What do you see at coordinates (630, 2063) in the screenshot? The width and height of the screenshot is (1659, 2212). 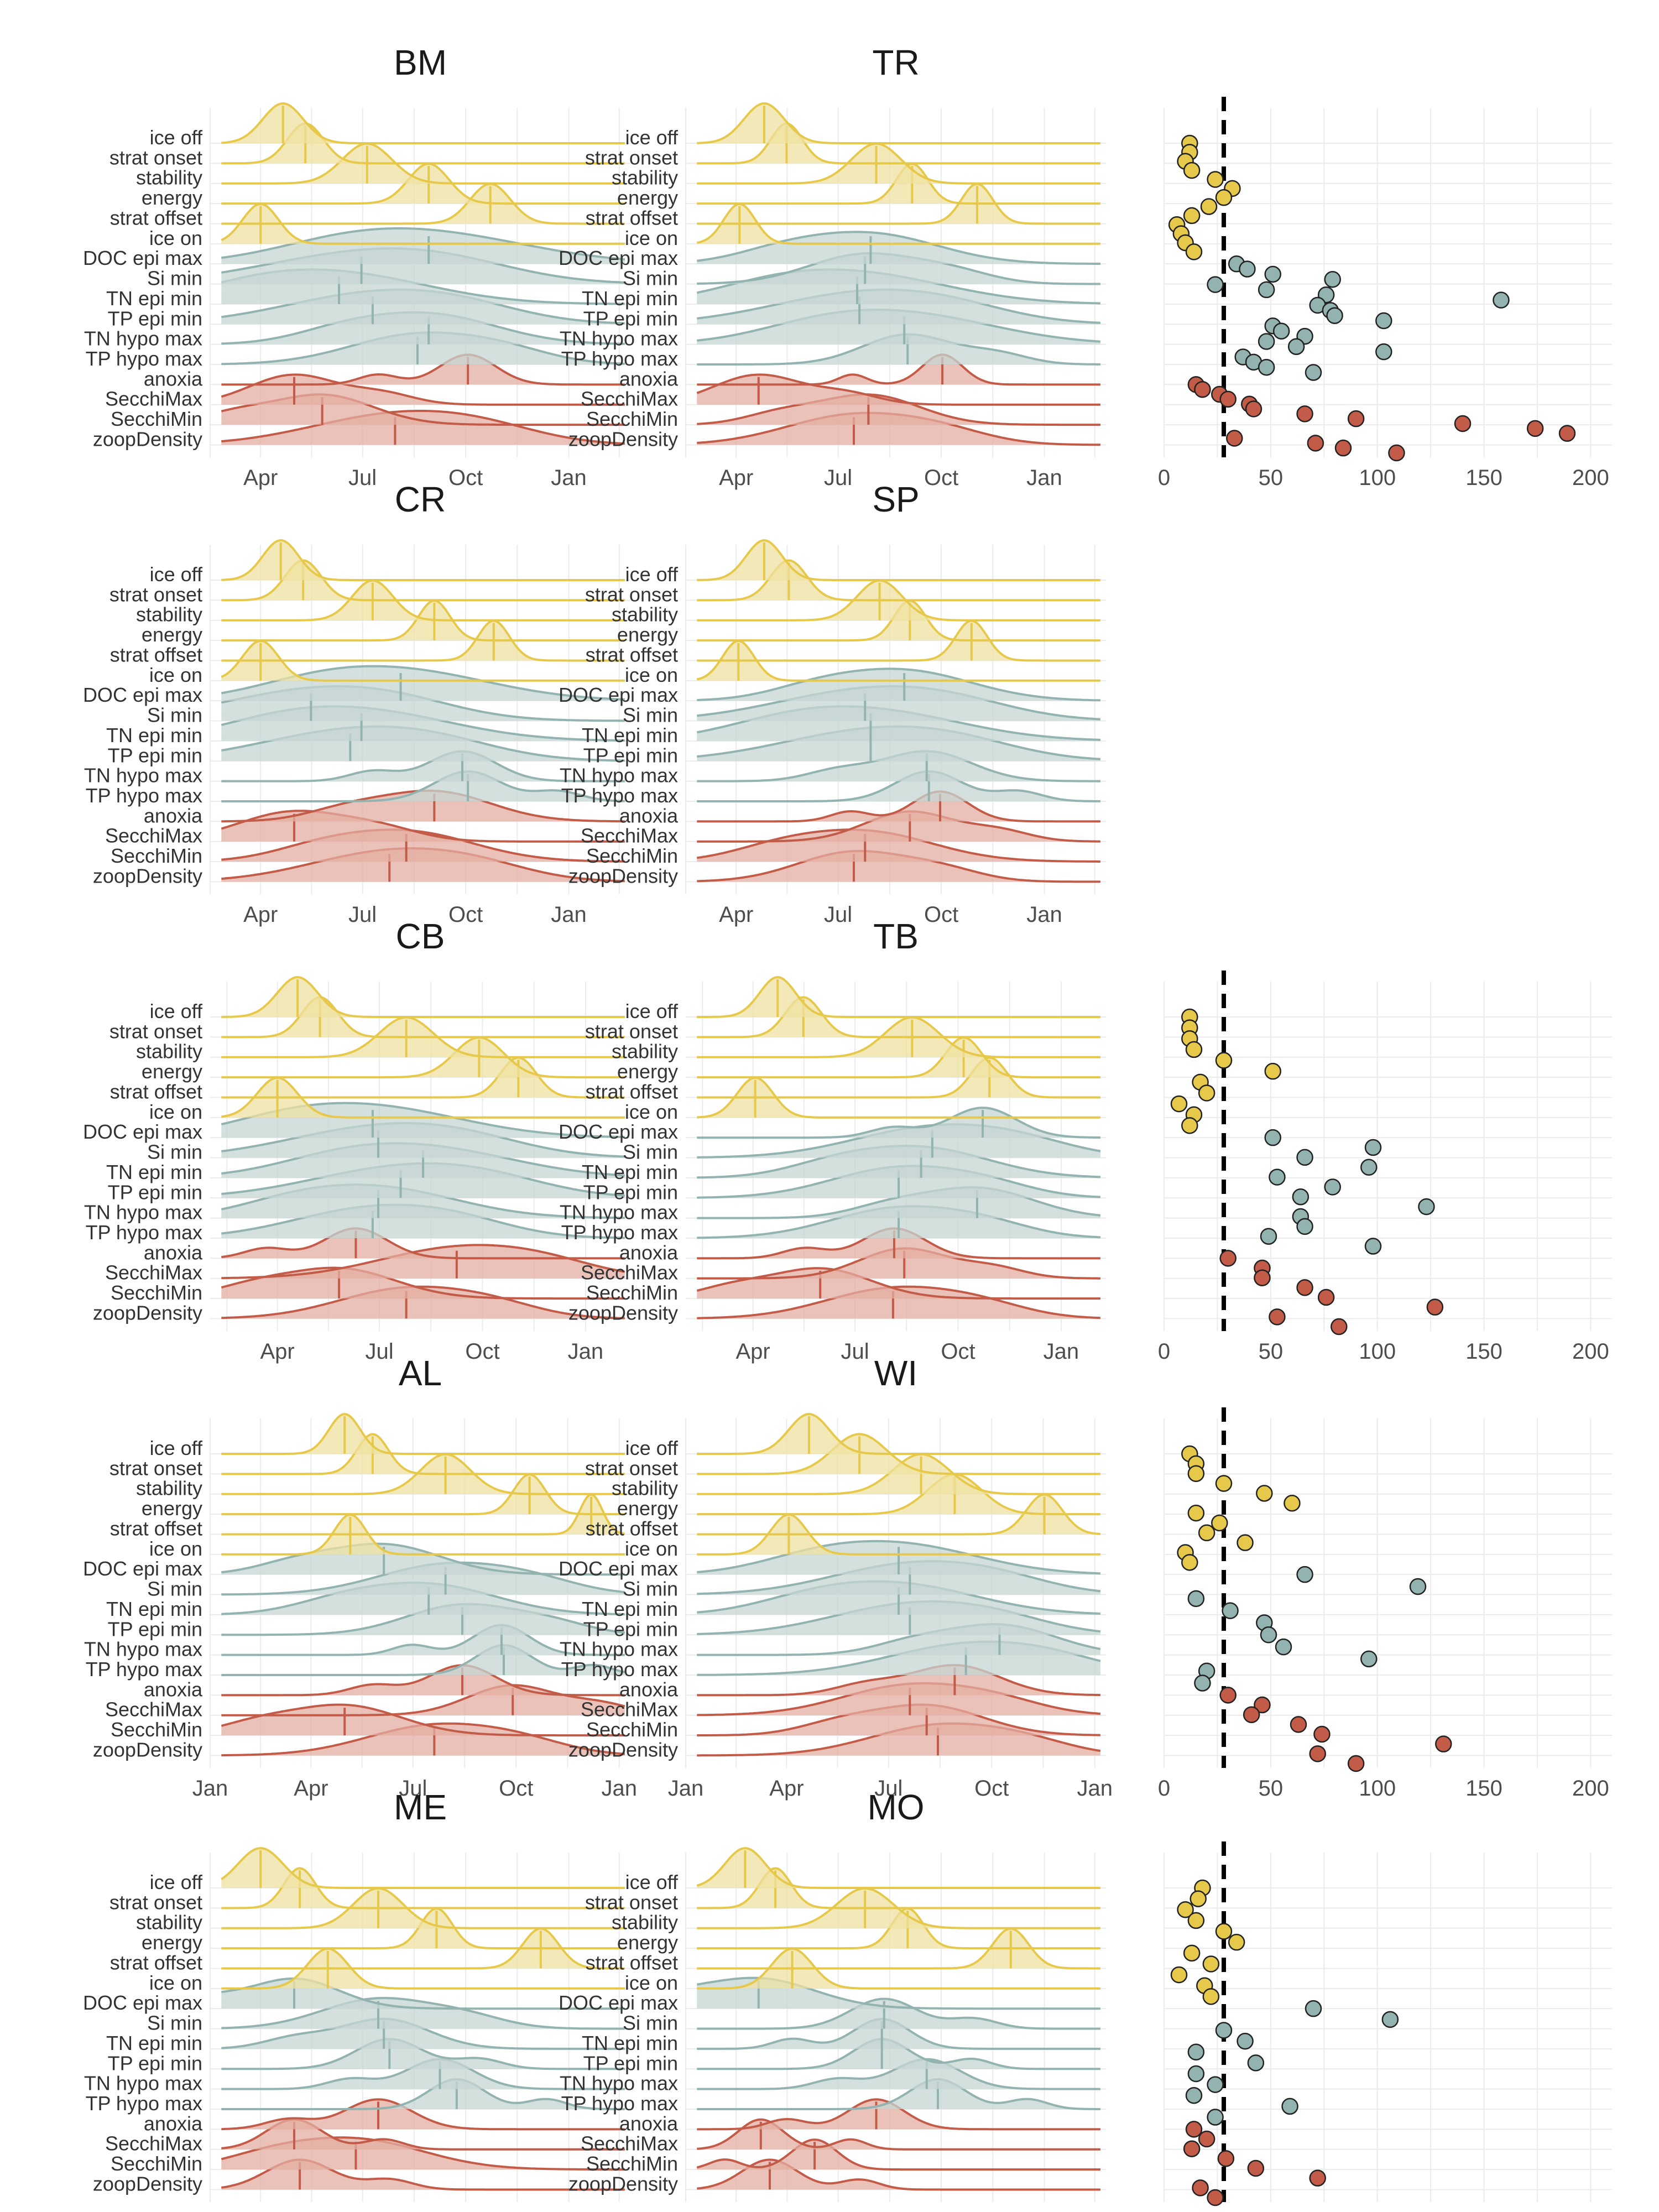 I see `variable-label: TP epi min` at bounding box center [630, 2063].